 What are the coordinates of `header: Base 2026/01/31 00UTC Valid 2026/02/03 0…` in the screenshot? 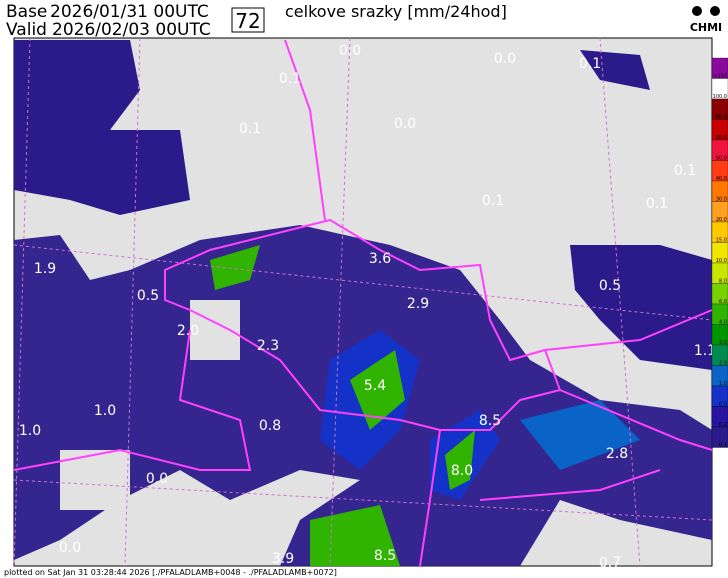 It's located at (364, 21).